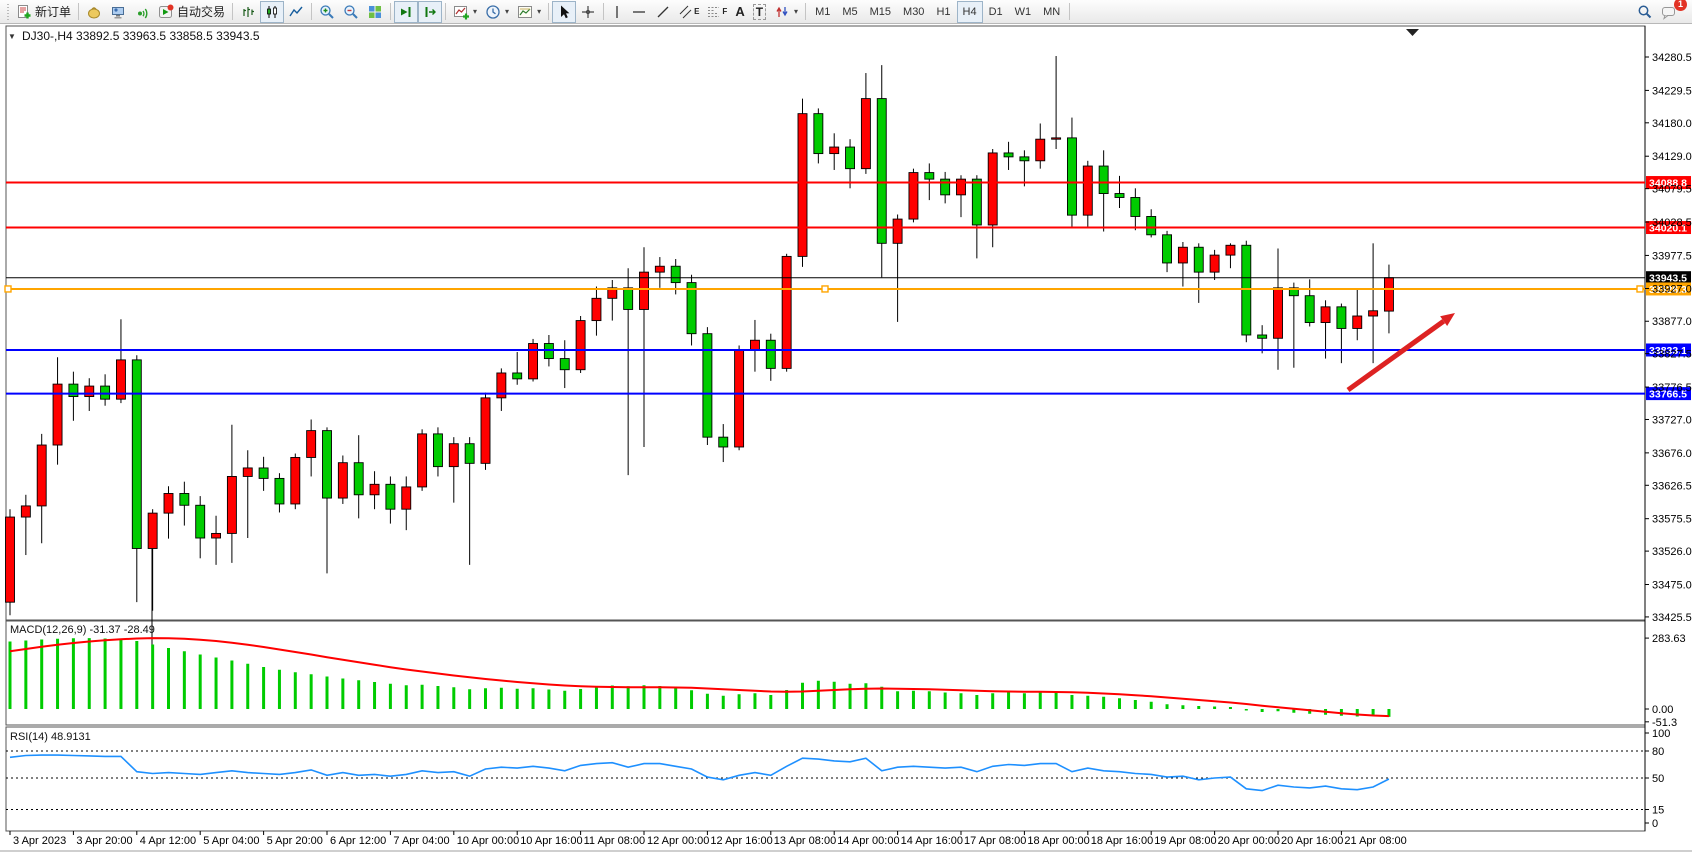 The image size is (1692, 852). I want to click on timeframe-button-m30: M30, so click(914, 11).